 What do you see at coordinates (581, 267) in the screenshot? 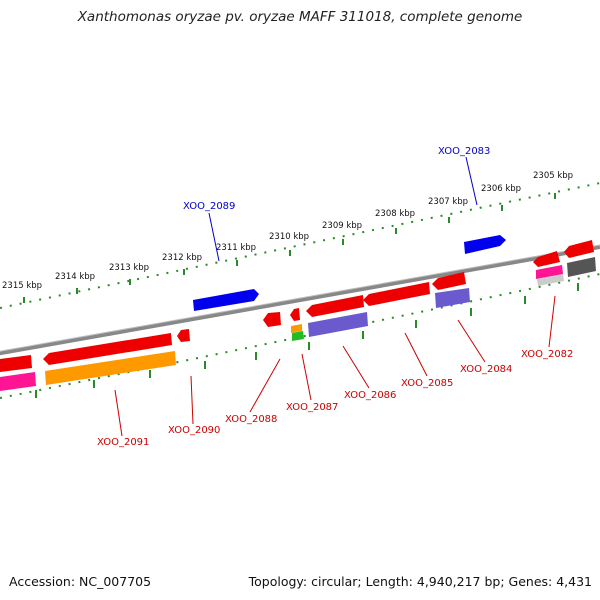
I see `feature-grey-right` at bounding box center [581, 267].